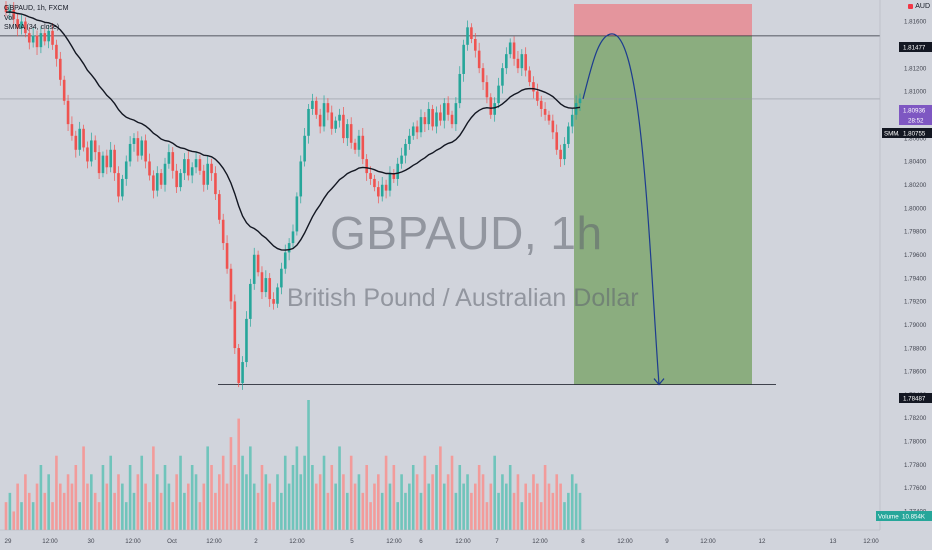 This screenshot has height=550, width=932. Describe the element at coordinates (914, 134) in the screenshot. I see `smma-value-text: 1.80755` at that location.